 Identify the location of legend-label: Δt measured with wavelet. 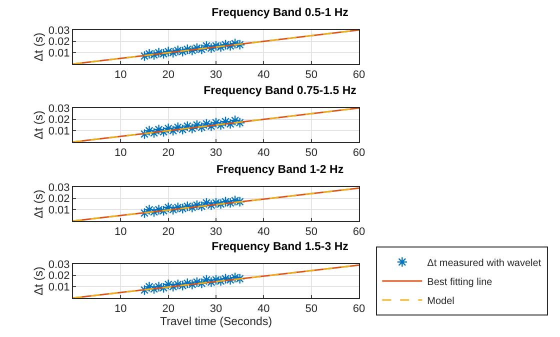
(484, 263).